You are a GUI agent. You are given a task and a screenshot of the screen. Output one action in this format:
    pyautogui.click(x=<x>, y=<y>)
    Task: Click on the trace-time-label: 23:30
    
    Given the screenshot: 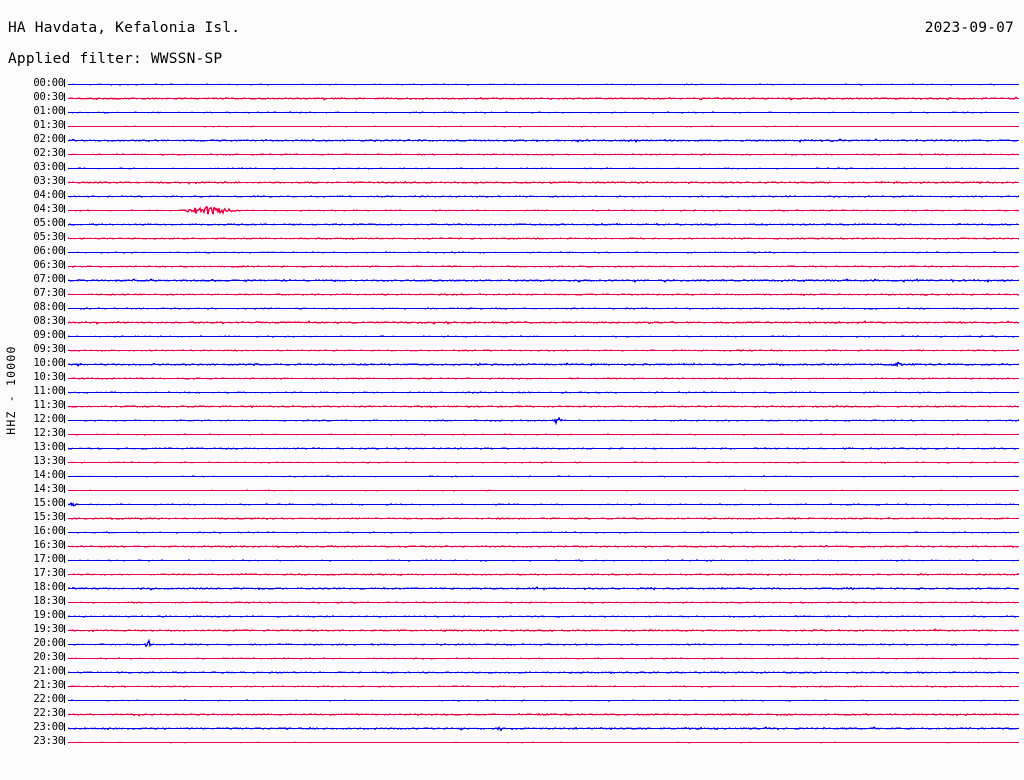 What is the action you would take?
    pyautogui.click(x=48, y=741)
    